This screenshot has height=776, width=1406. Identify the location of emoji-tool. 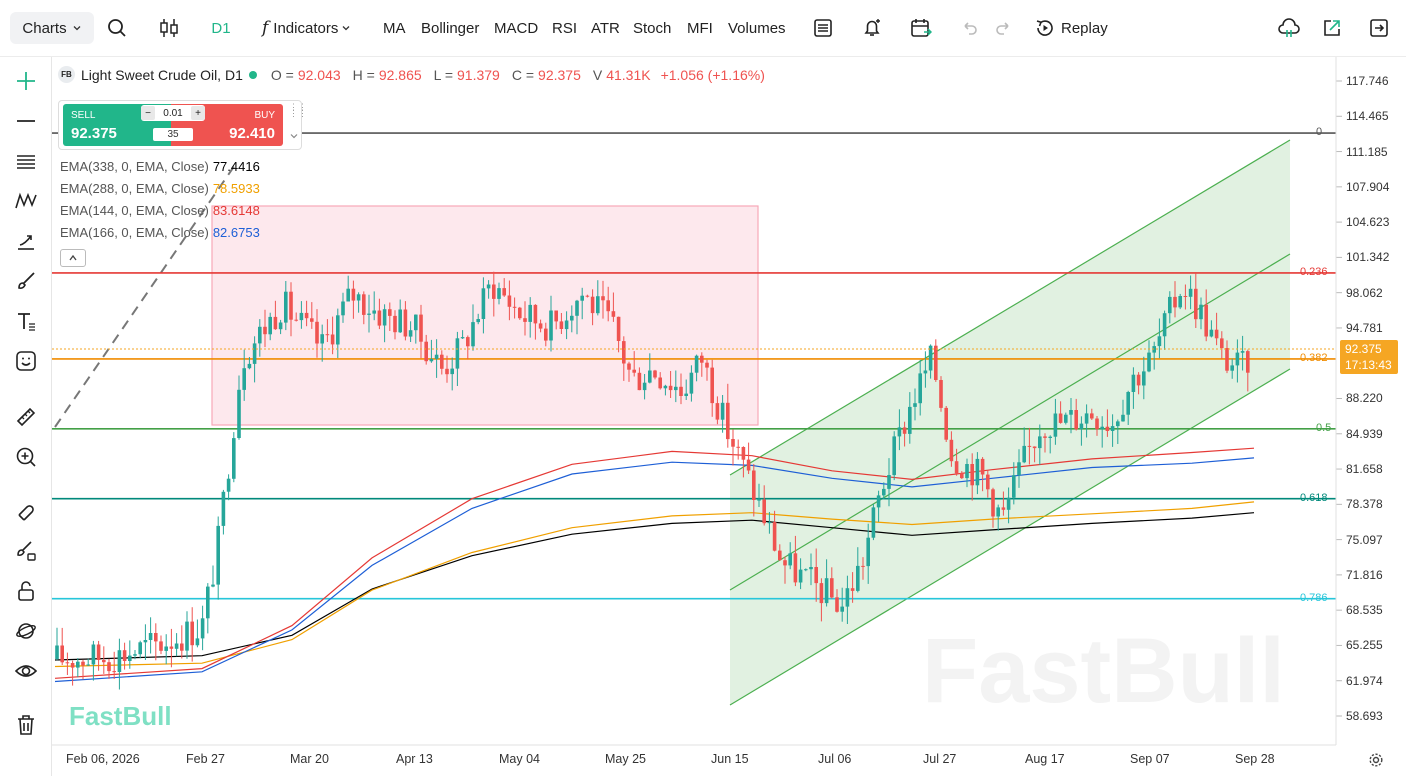
(26, 361).